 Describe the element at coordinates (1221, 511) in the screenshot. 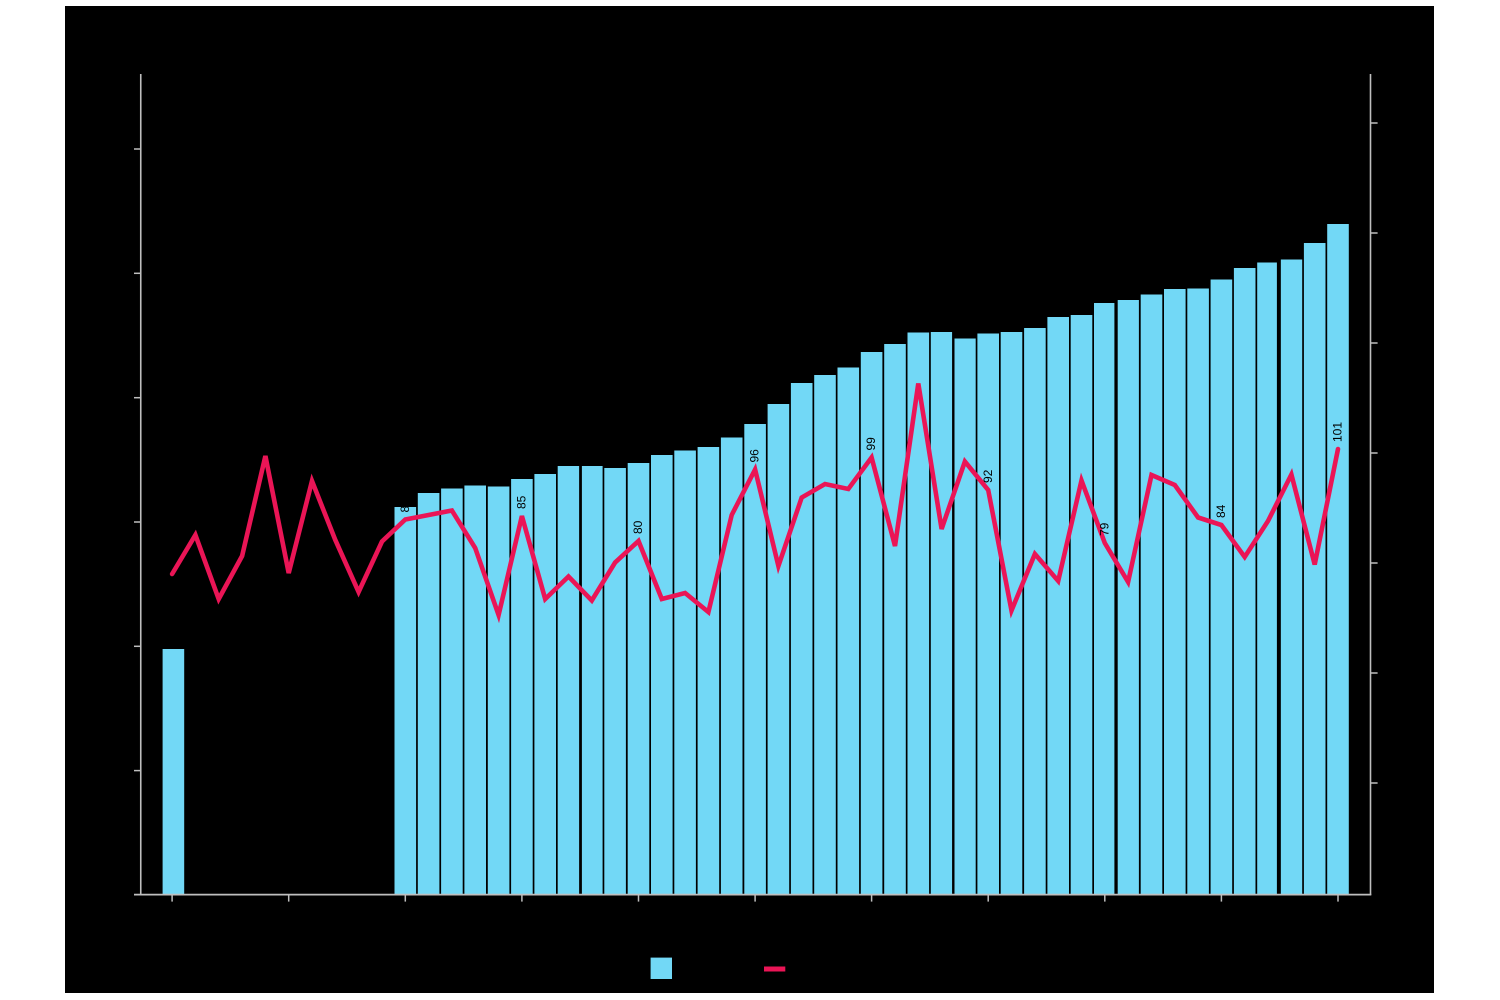

I see `svg-text: 84` at that location.